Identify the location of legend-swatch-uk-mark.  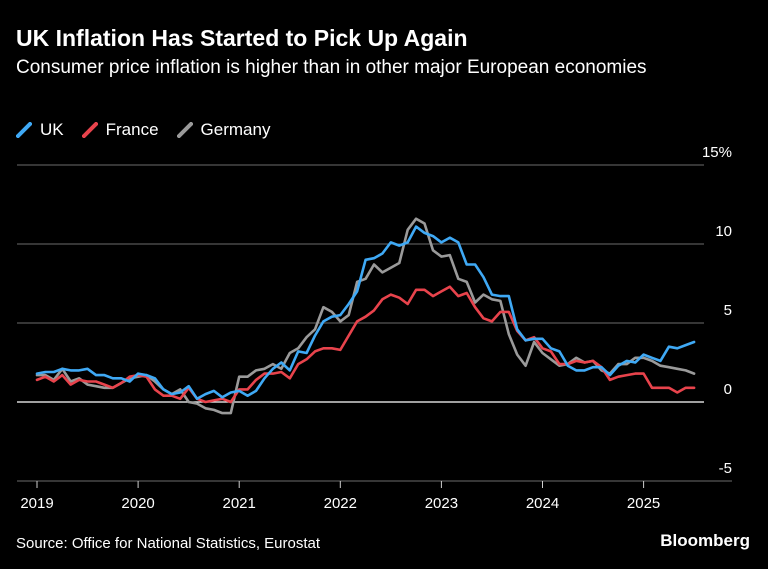
(24, 130).